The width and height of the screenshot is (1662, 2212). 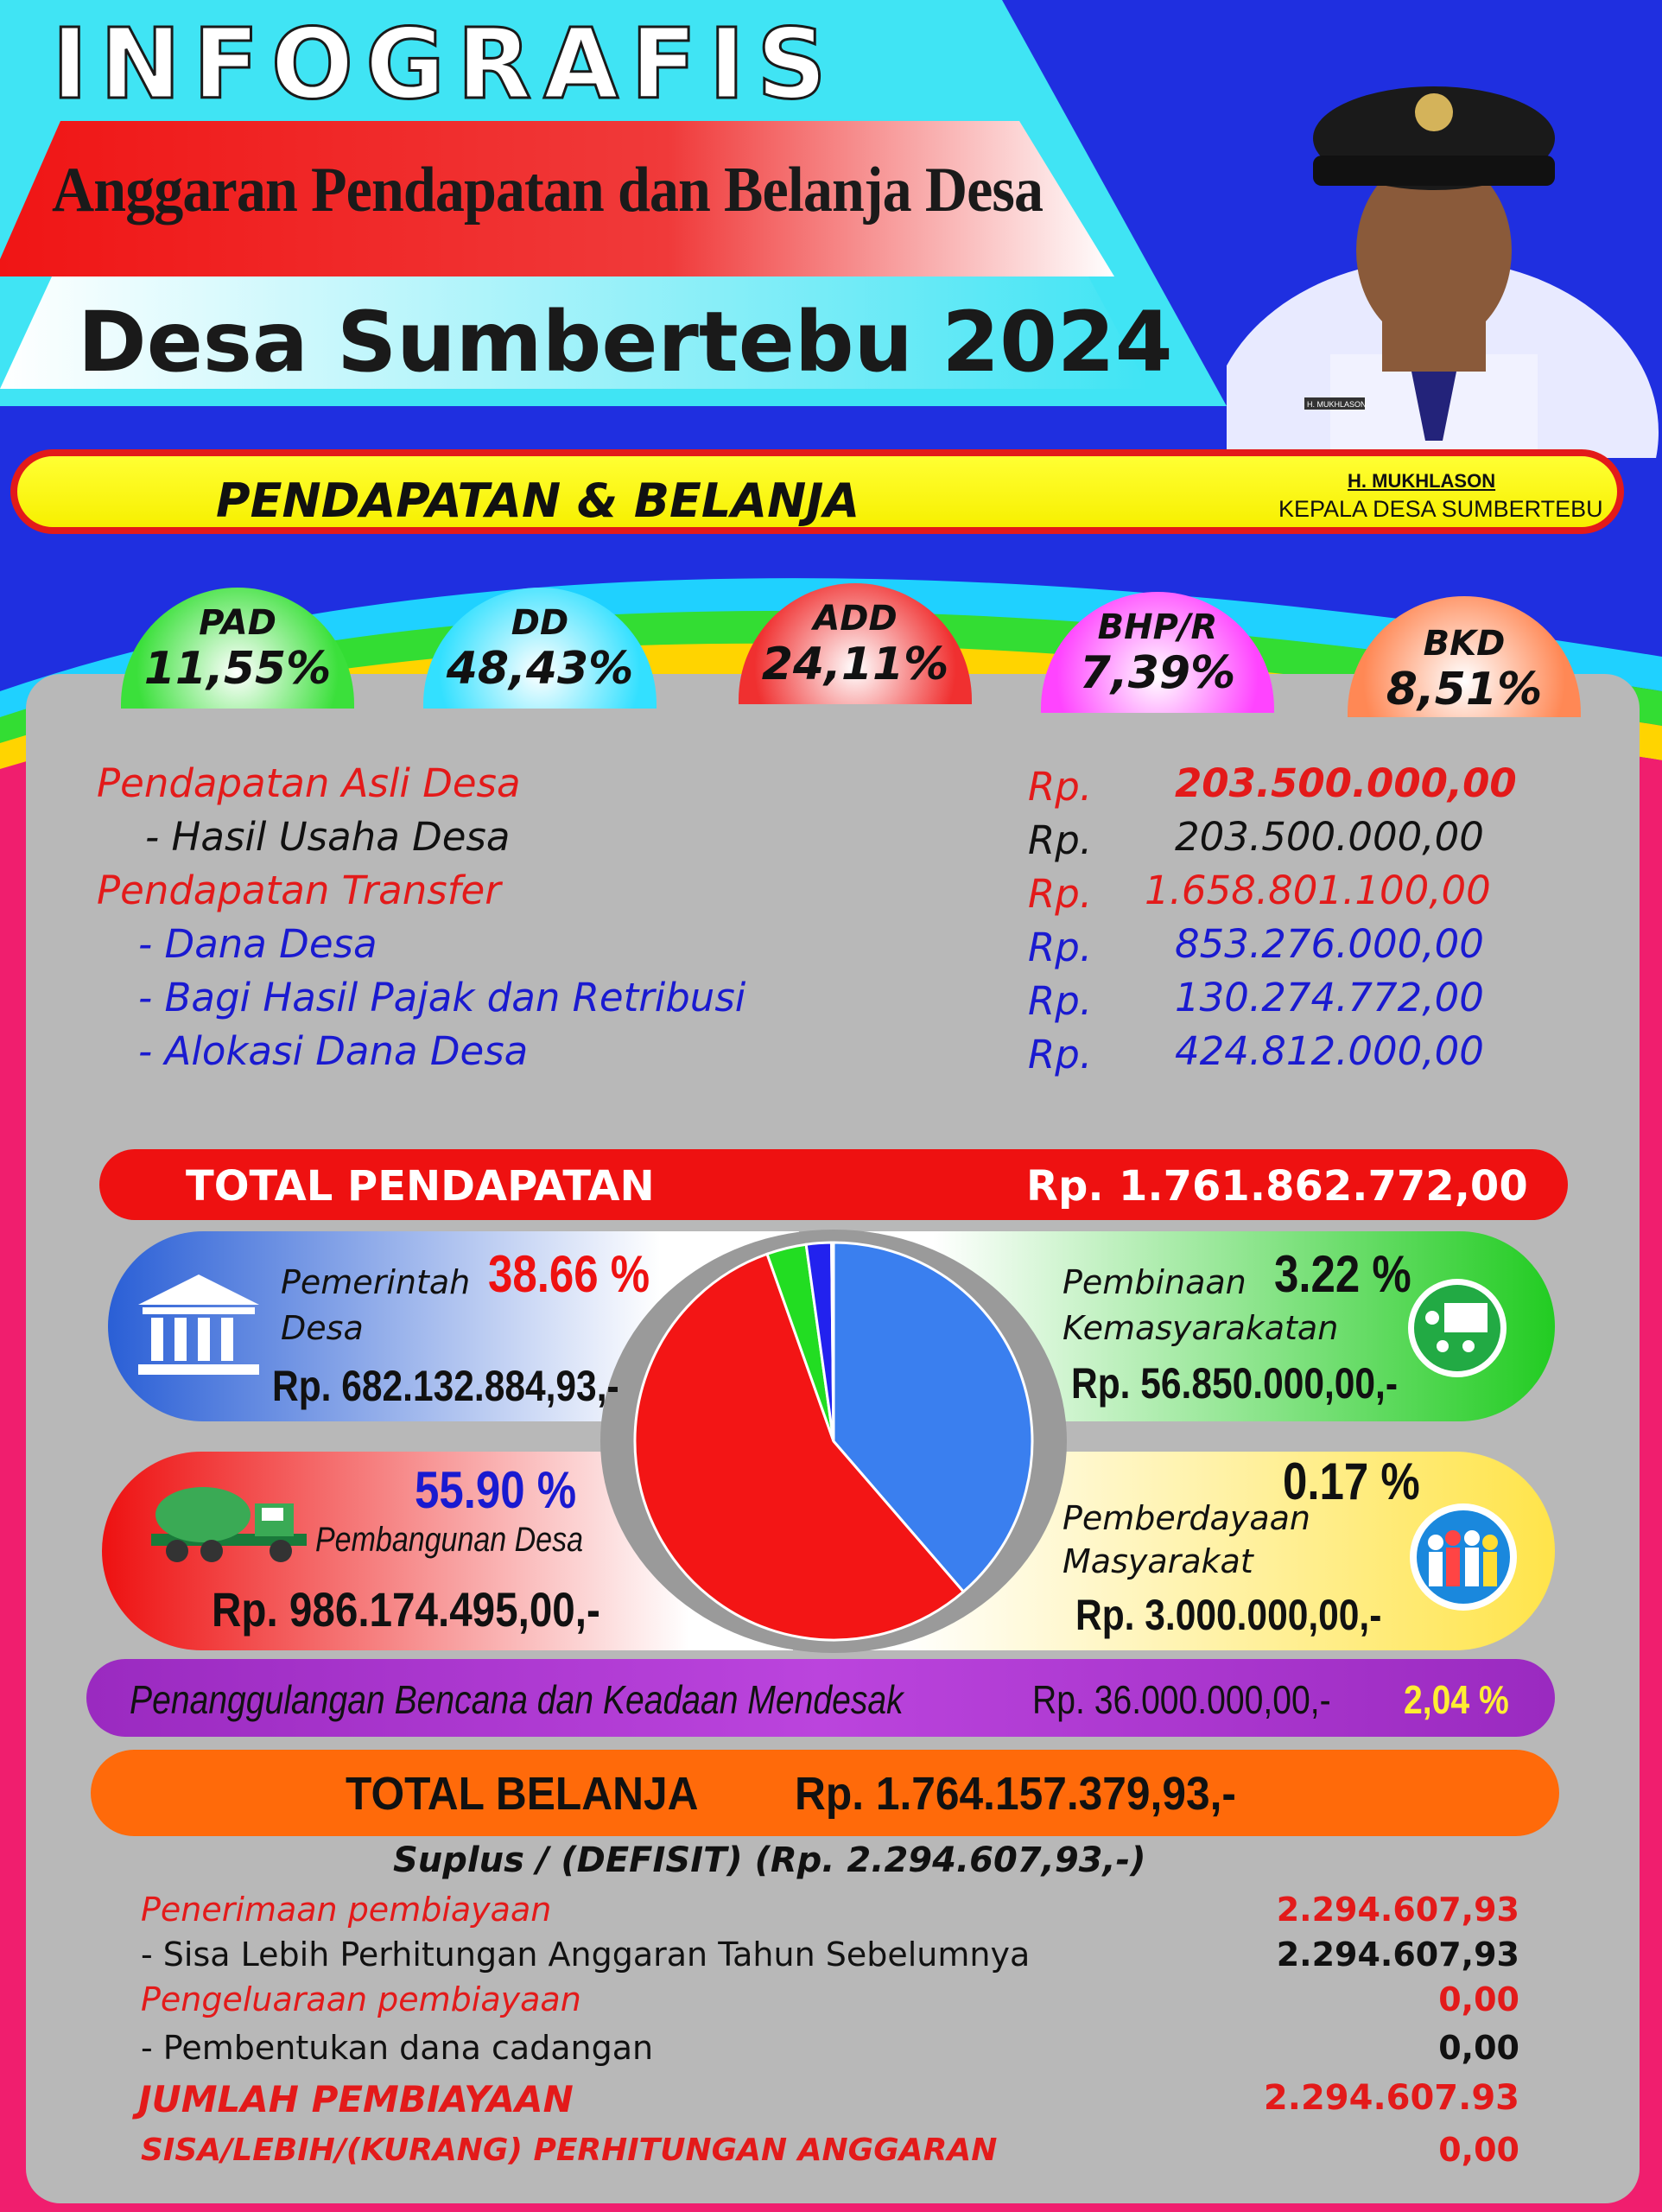 I want to click on bubble-percent: 11,55%, so click(x=237, y=669).